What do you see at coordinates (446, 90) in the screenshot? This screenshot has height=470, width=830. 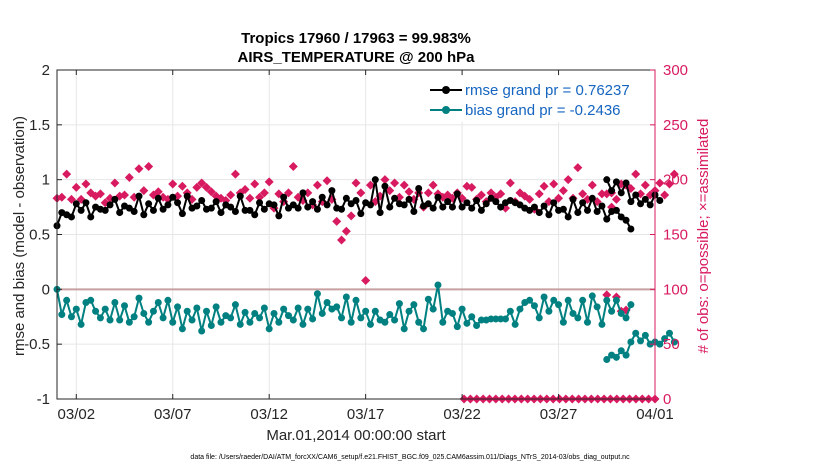 I see `legend-rmse-marker` at bounding box center [446, 90].